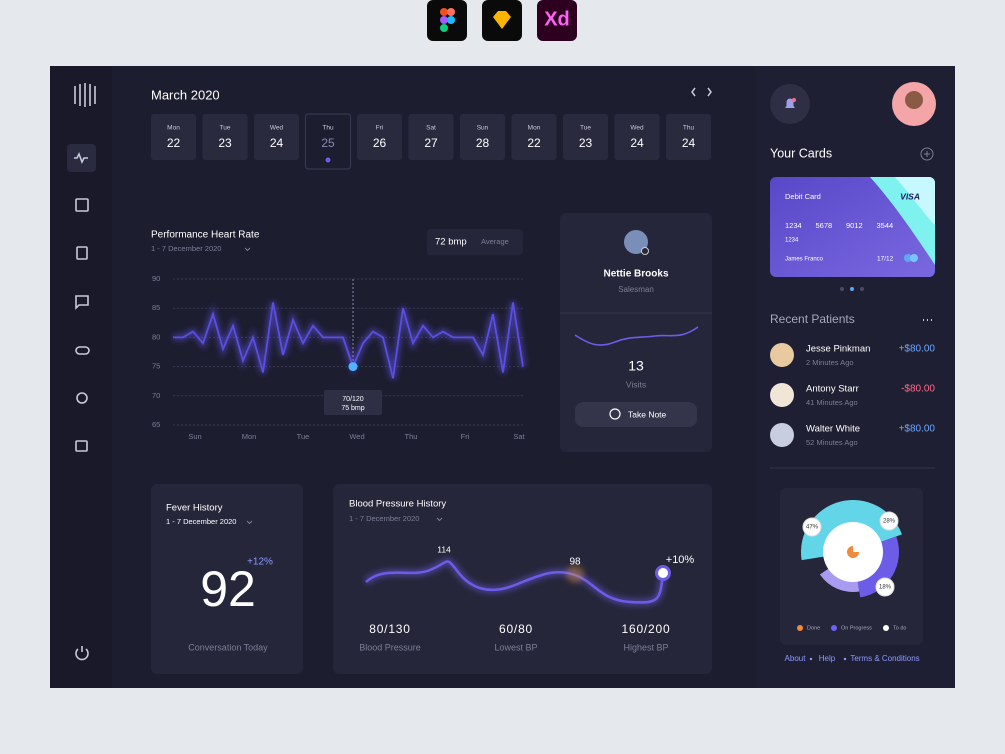 The width and height of the screenshot is (1005, 754). Describe the element at coordinates (228, 647) in the screenshot. I see `fever-caption: Conversation Today` at that location.